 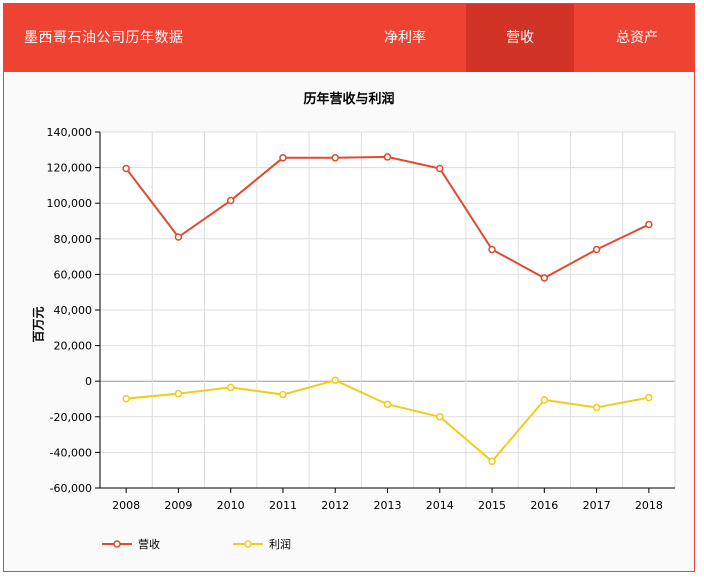 I want to click on tab-net-margin: 净利率, so click(x=405, y=38).